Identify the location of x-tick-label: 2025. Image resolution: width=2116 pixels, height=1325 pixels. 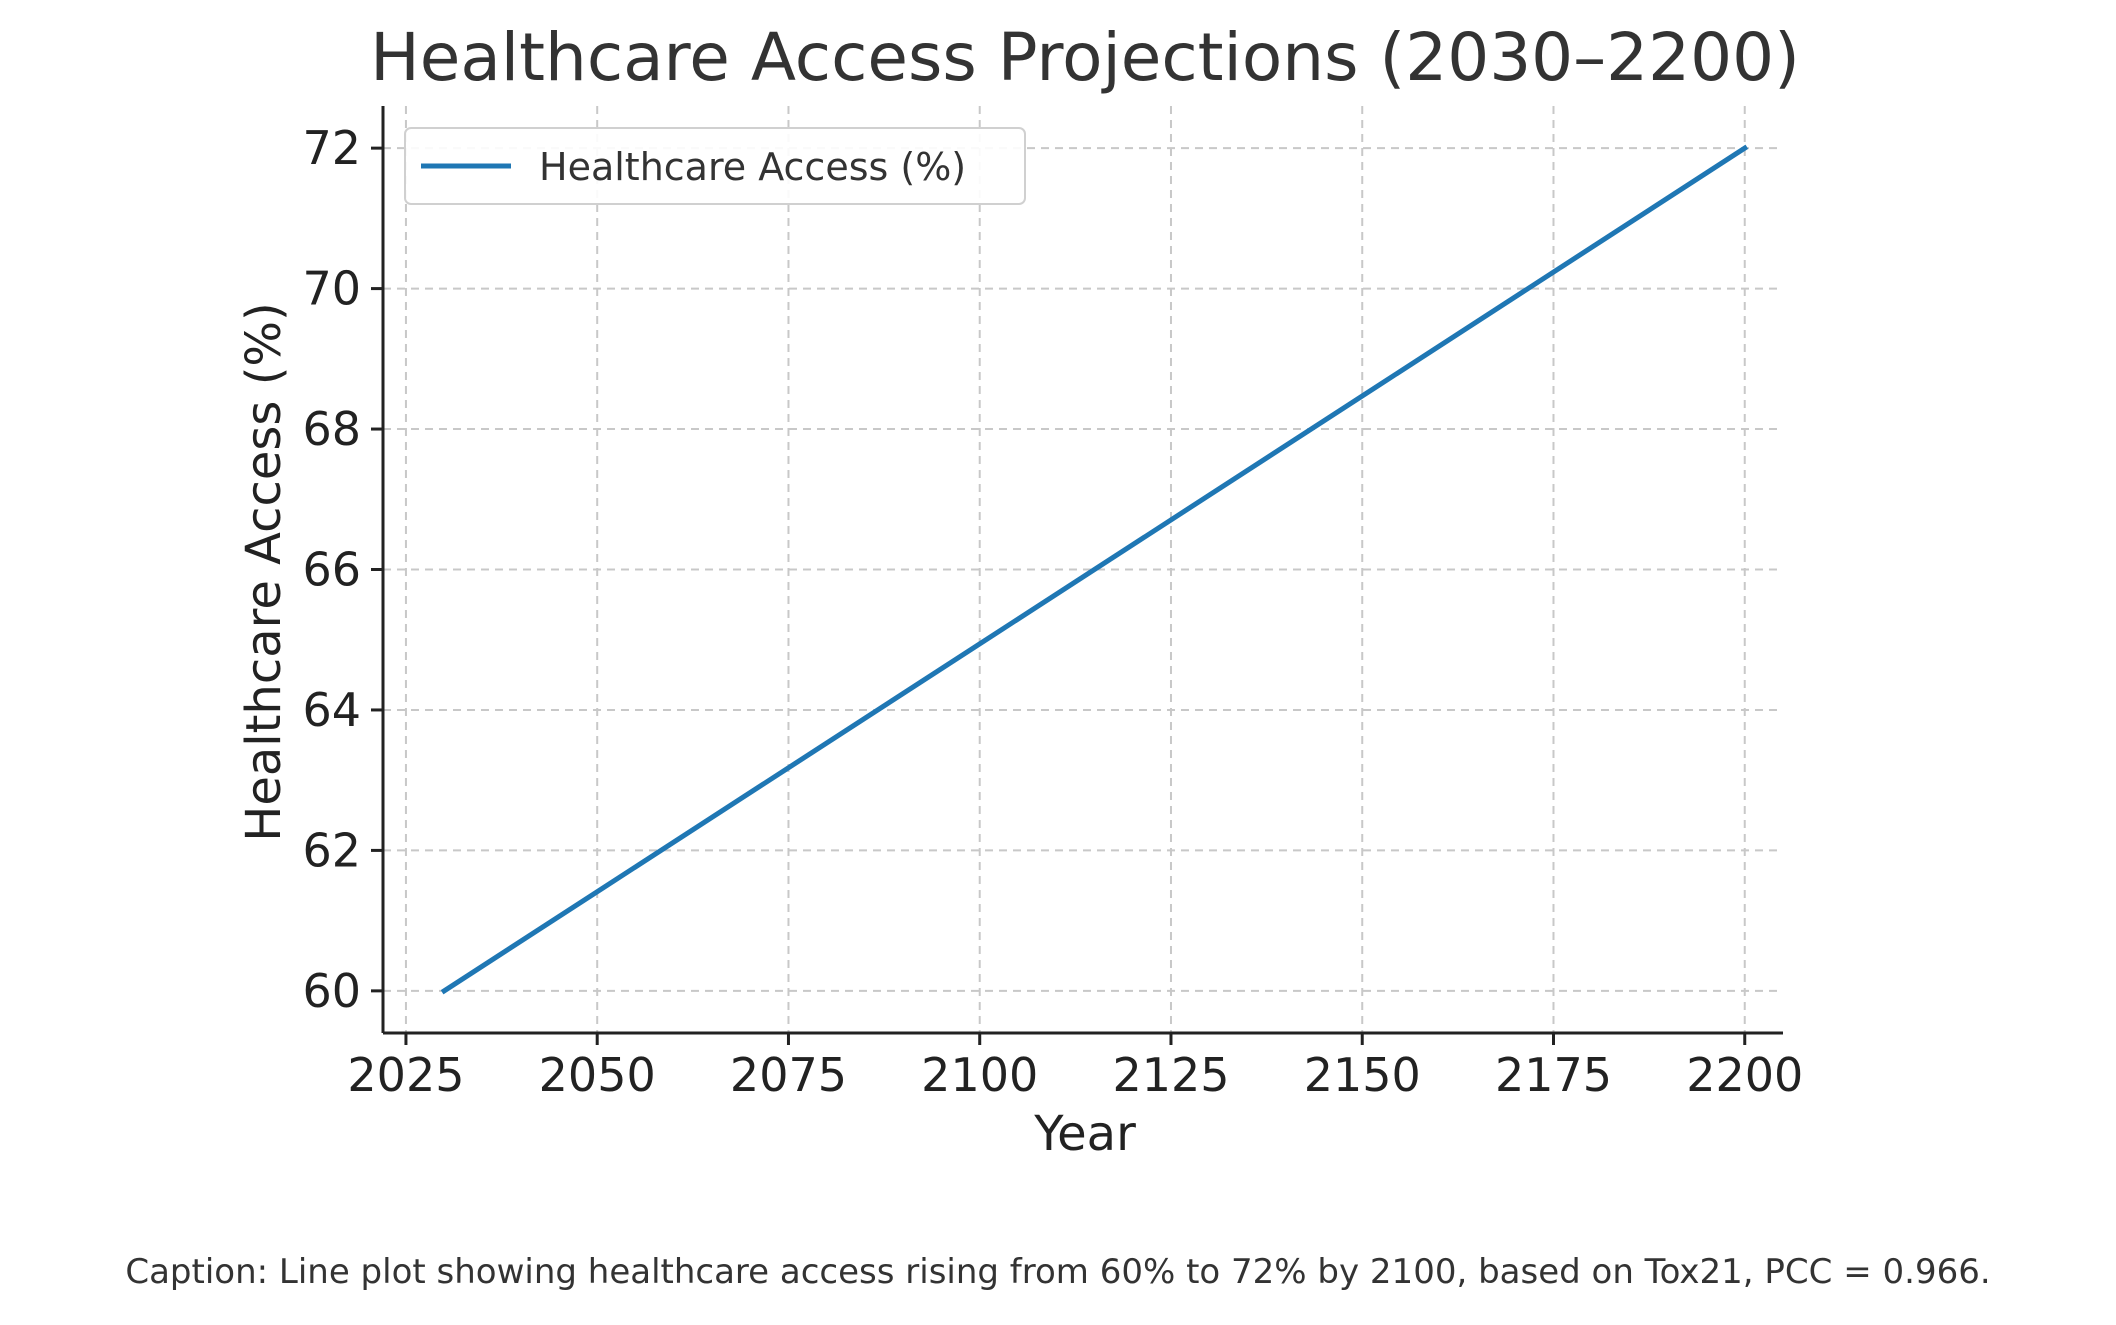
(405, 1075).